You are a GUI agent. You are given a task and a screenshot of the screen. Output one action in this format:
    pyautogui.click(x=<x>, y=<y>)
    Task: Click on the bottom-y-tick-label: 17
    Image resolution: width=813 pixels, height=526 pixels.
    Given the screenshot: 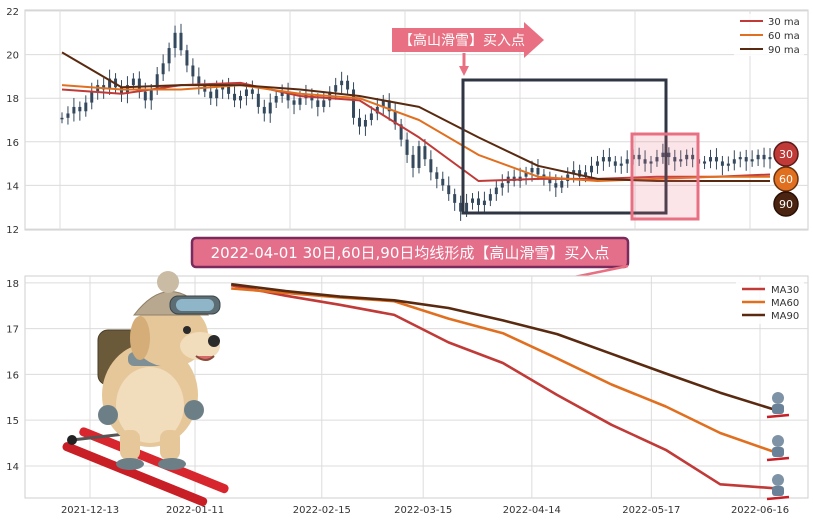 What is the action you would take?
    pyautogui.click(x=12, y=330)
    